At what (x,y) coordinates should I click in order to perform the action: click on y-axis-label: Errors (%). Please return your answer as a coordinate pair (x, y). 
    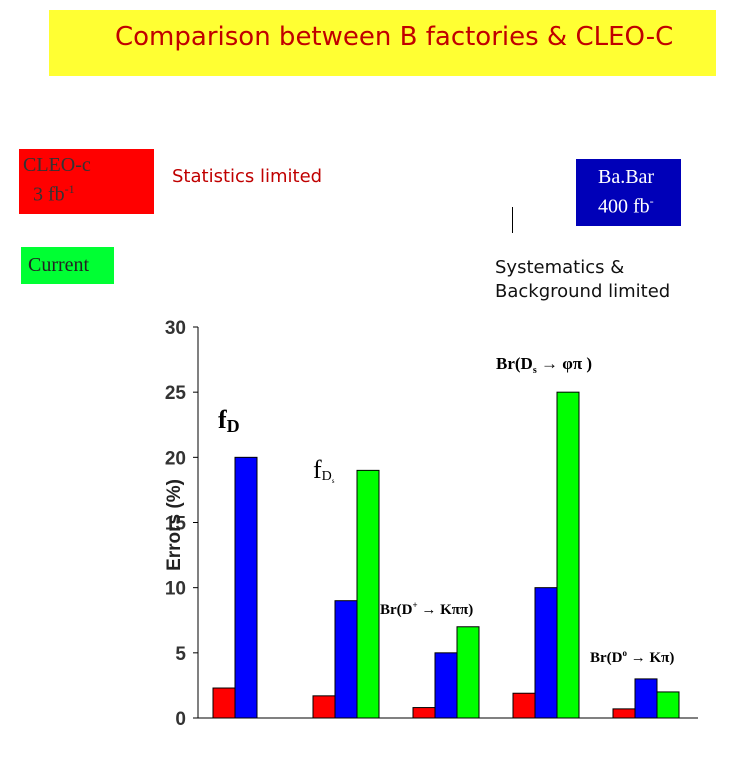
    Looking at the image, I should click on (174, 525).